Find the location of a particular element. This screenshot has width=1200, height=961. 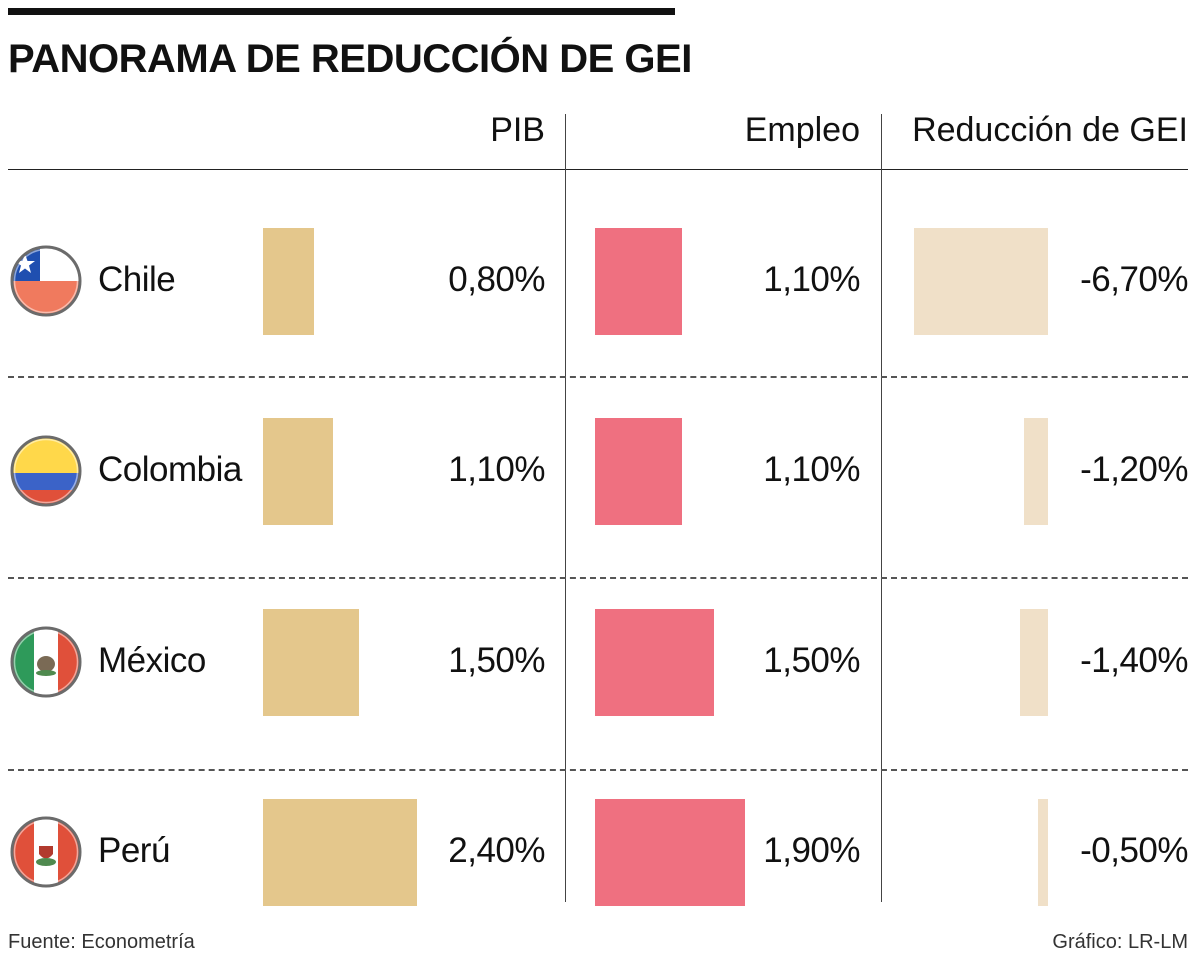

chart-row-mexico: México 1,50% 1,50% -1,40% is located at coordinates (600, 662).